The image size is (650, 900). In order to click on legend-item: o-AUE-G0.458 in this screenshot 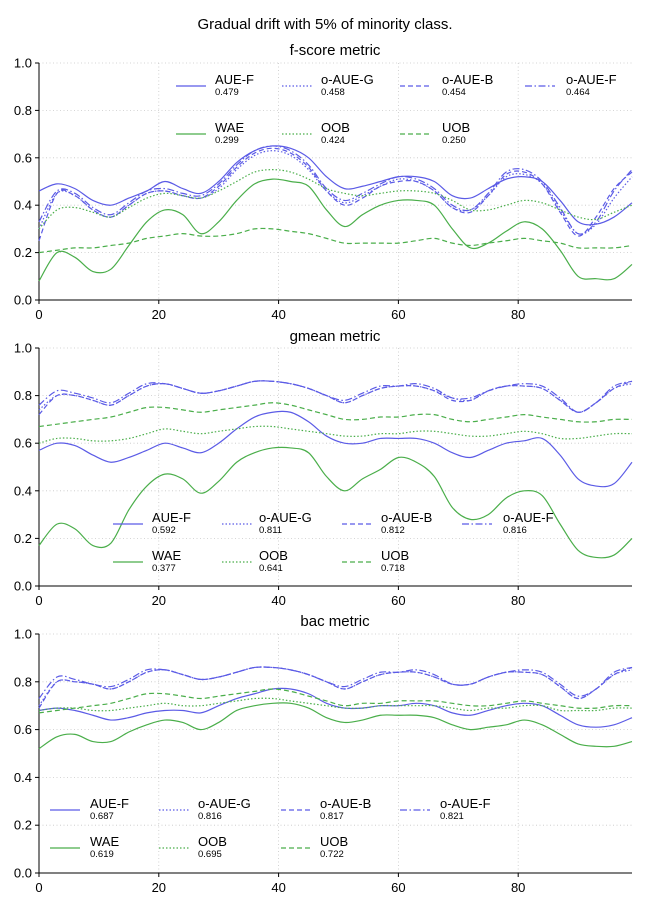, I will do `click(328, 85)`.